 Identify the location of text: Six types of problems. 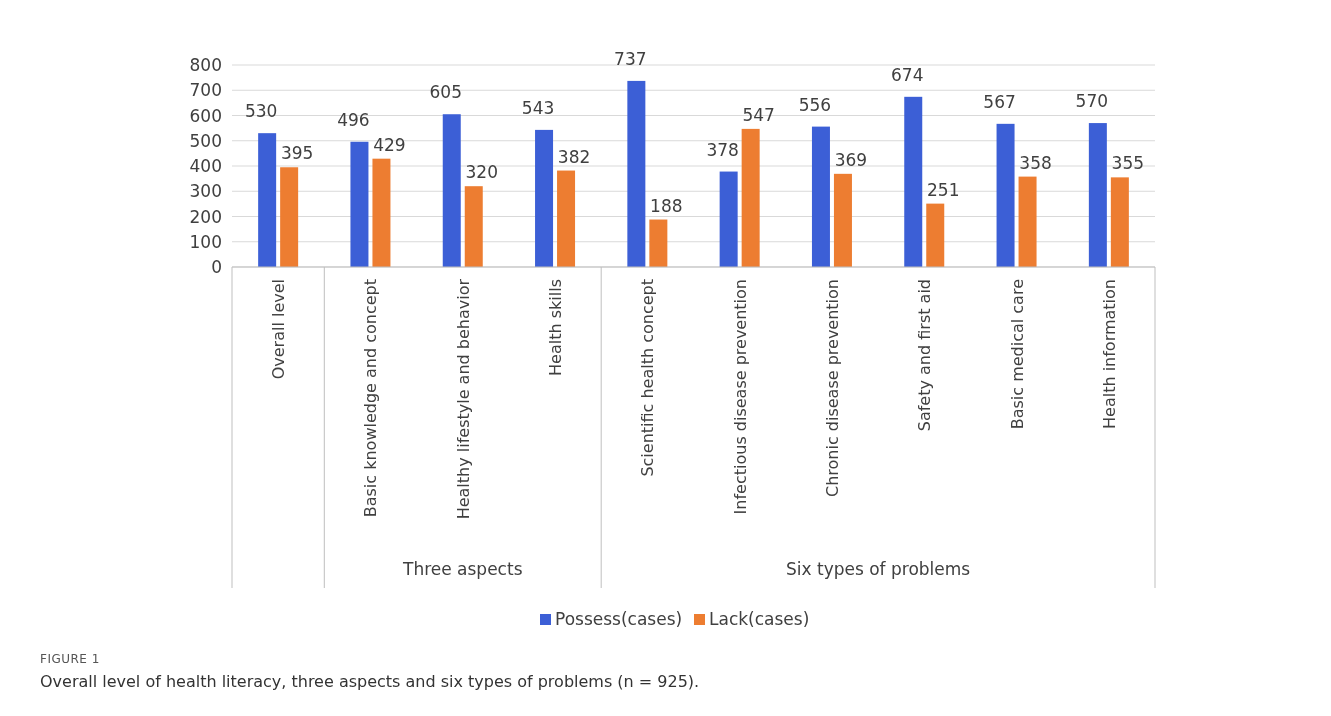
(878, 569).